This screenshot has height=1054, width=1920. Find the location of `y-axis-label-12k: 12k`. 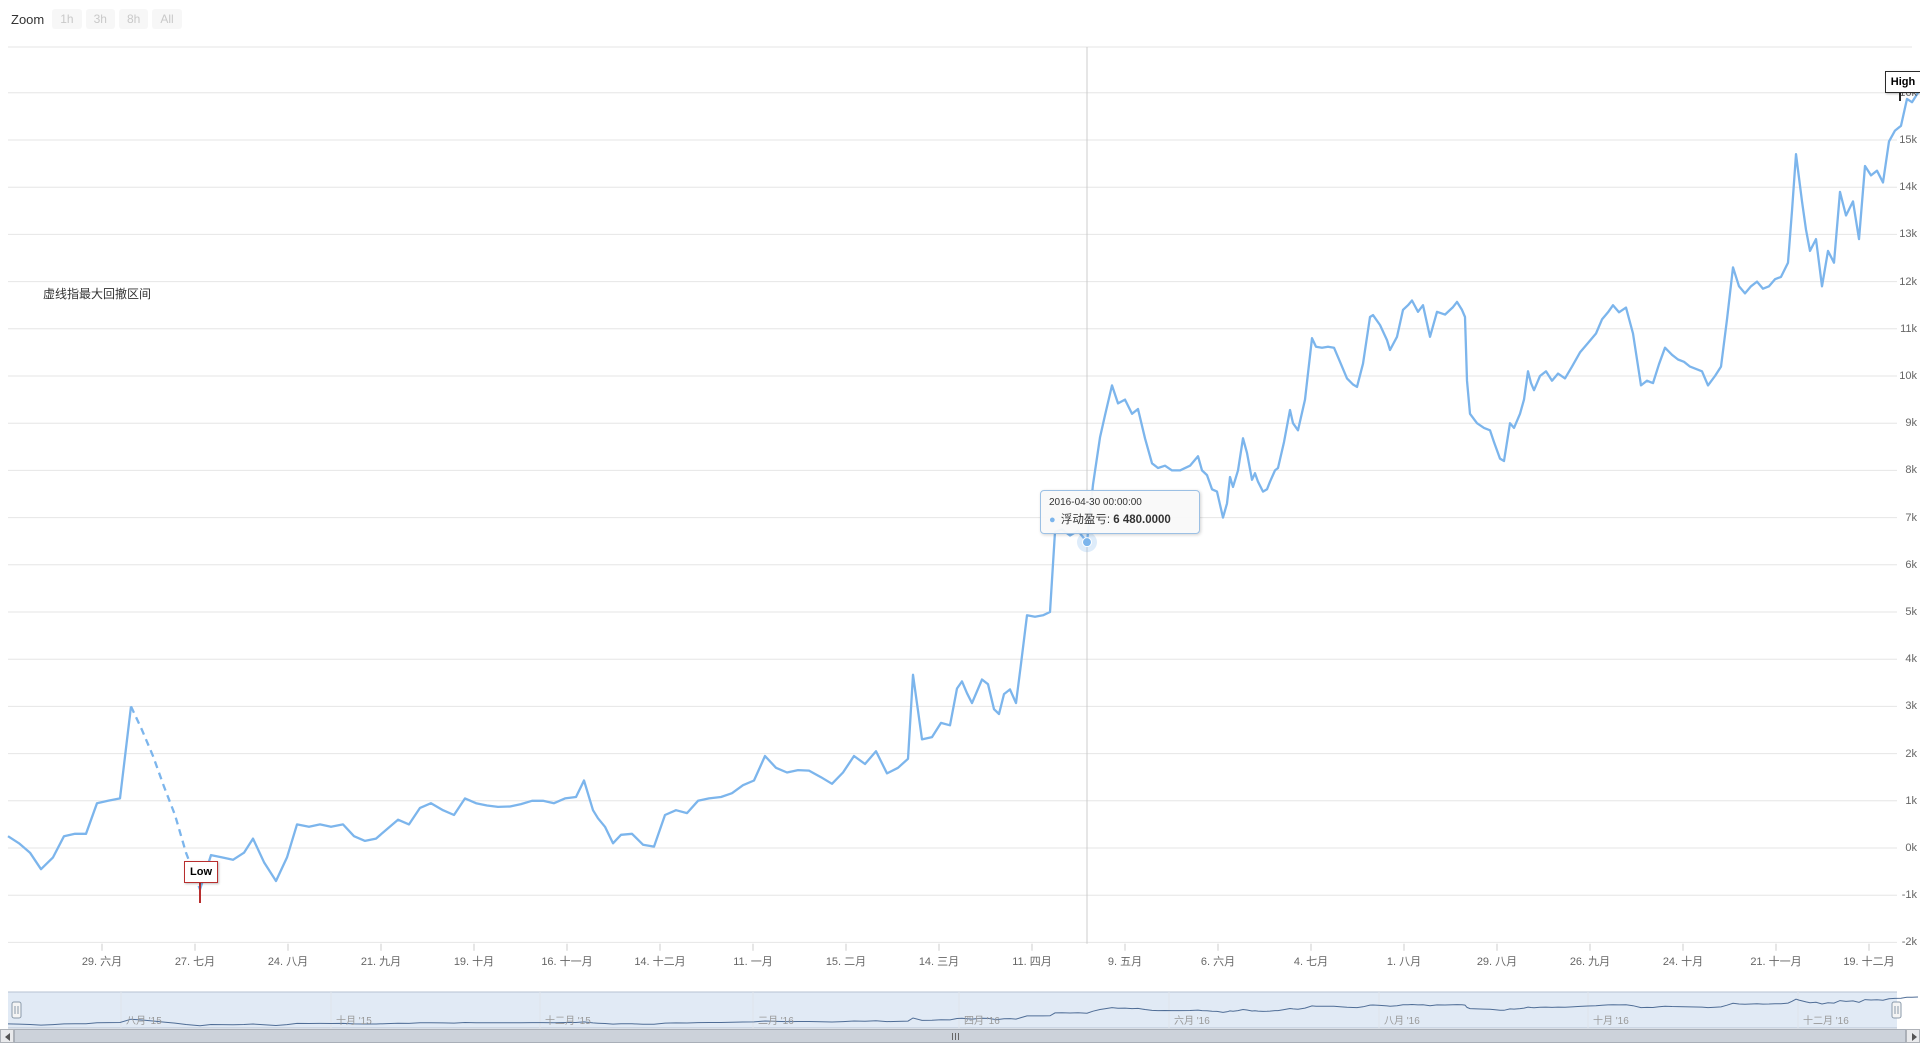

y-axis-label-12k: 12k is located at coordinates (1908, 281).